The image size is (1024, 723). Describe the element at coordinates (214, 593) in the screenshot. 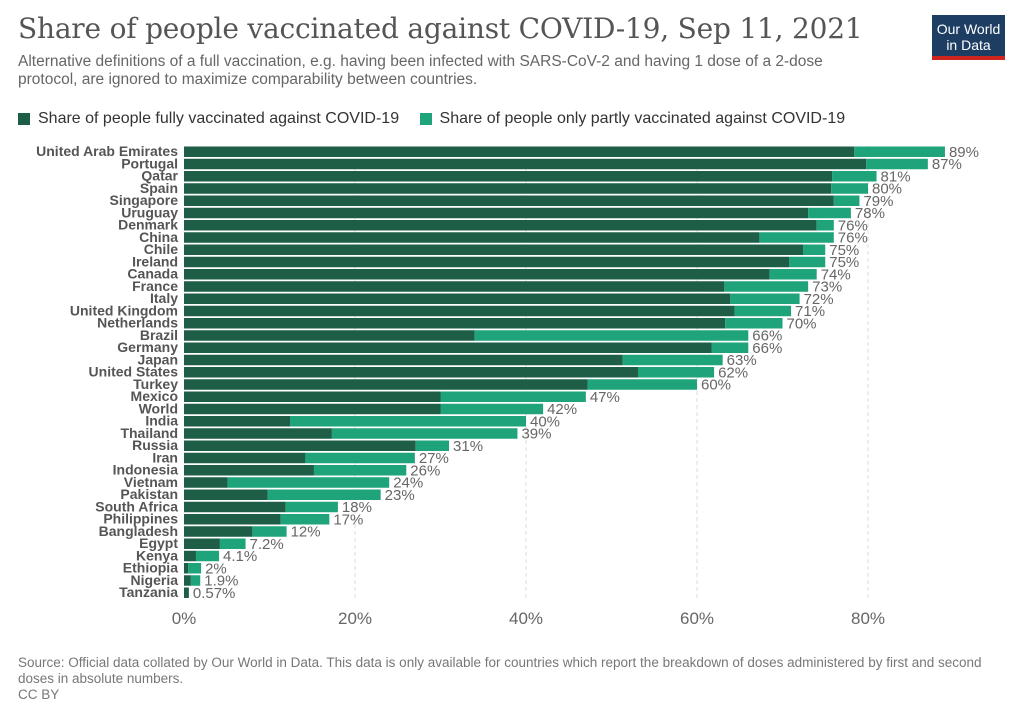

I see `total-label: 0.57%` at that location.